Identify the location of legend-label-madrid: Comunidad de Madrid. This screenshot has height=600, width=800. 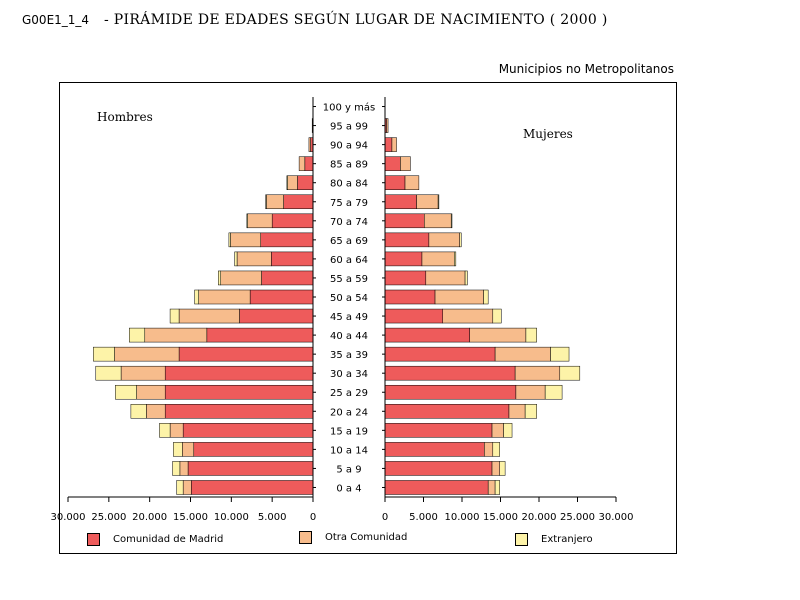
(168, 539).